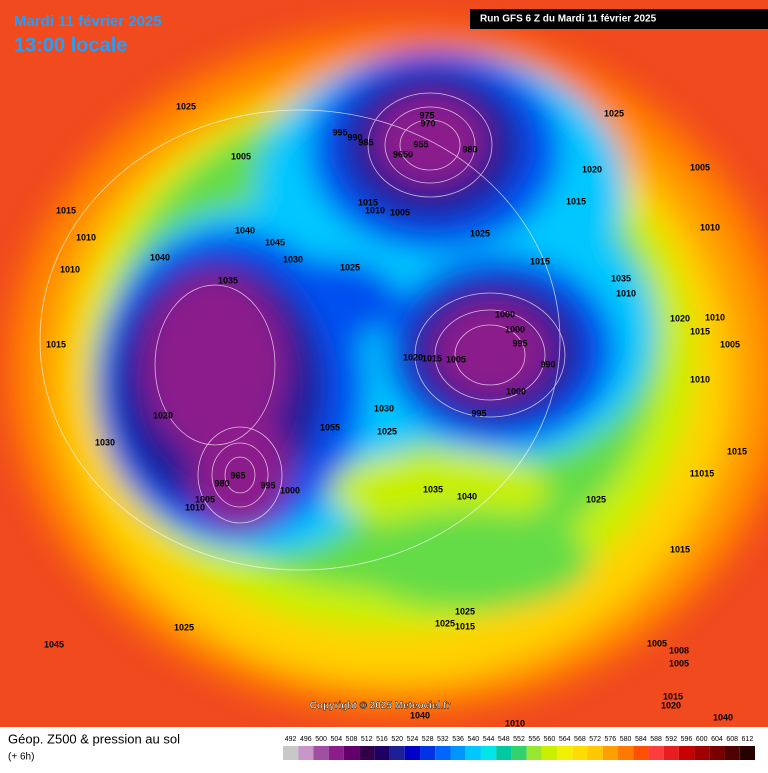 The width and height of the screenshot is (768, 773). I want to click on colorbar-label: 564, so click(565, 739).